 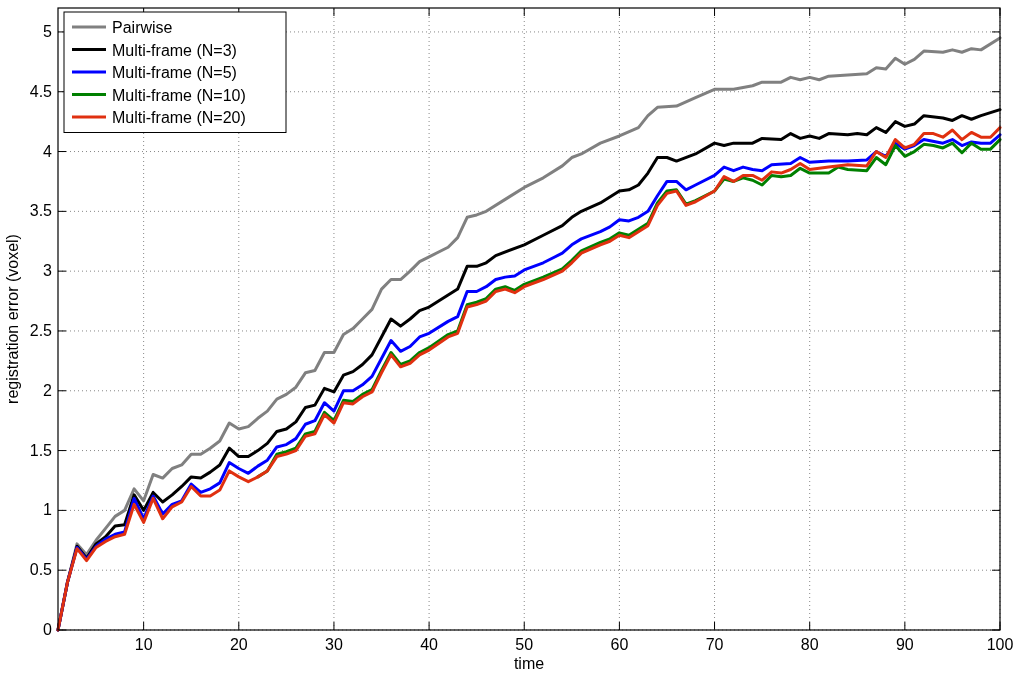 I want to click on y-tick-label: 2, so click(x=48, y=390).